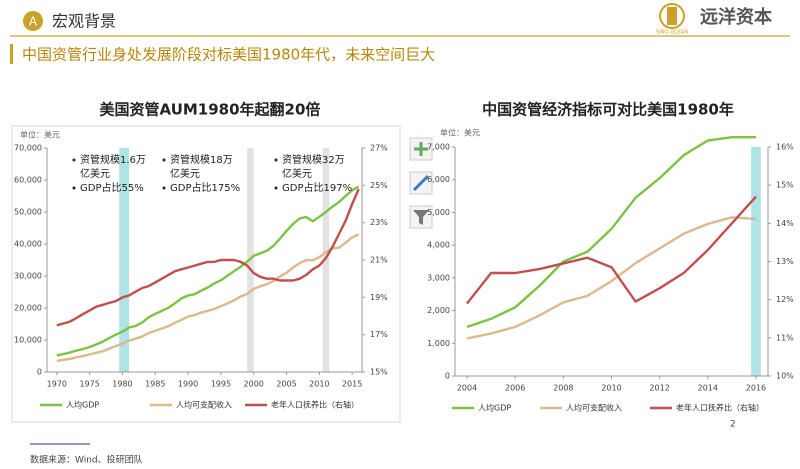 Image resolution: width=800 pixels, height=469 pixels. What do you see at coordinates (785, 376) in the screenshot?
I see `y2-tick-label: 10%` at bounding box center [785, 376].